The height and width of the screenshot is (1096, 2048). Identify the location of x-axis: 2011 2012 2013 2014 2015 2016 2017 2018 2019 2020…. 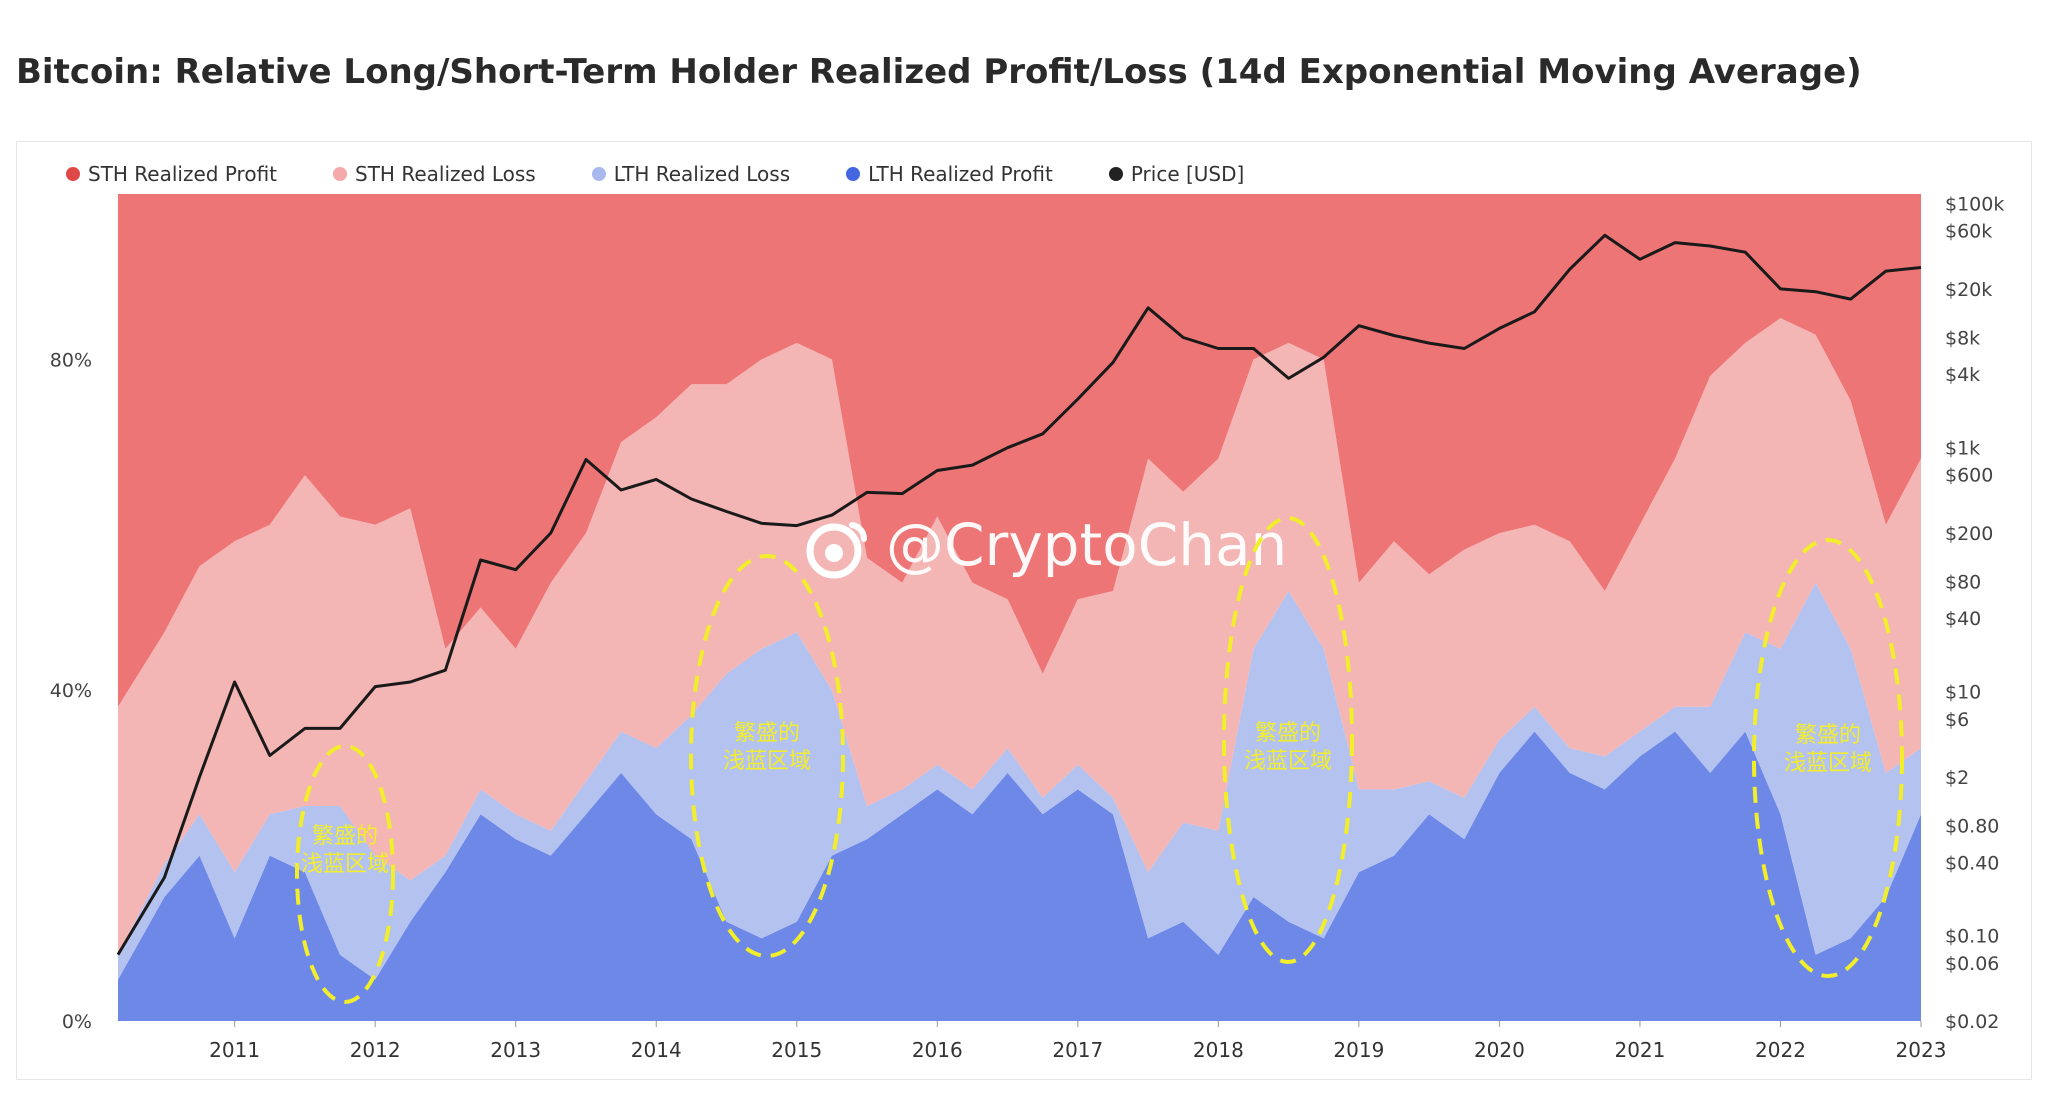
(1077, 1041).